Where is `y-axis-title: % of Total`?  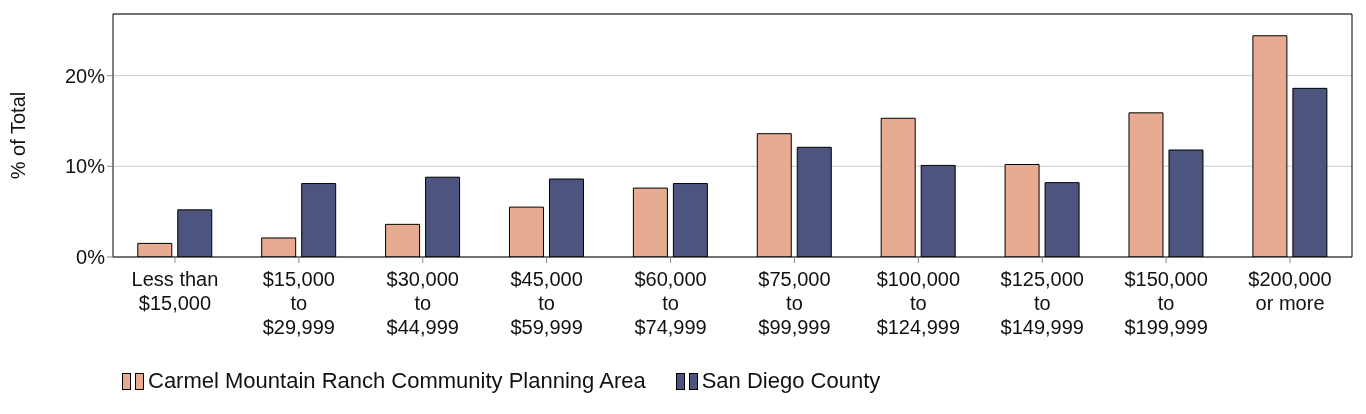 y-axis-title: % of Total is located at coordinates (18, 135).